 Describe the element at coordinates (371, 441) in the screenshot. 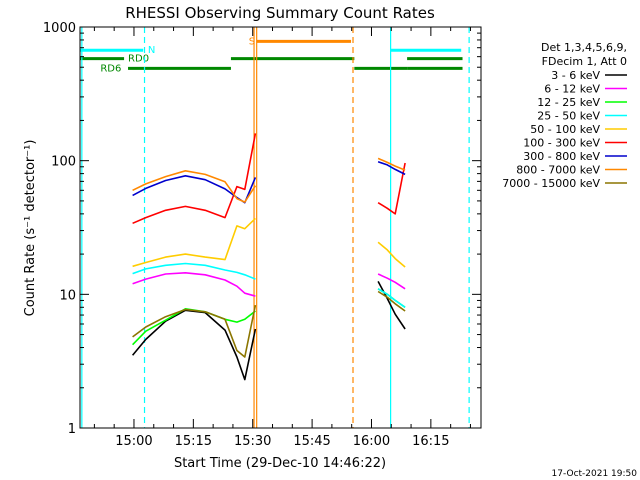

I see `x-tick-label-4: 16:00` at that location.